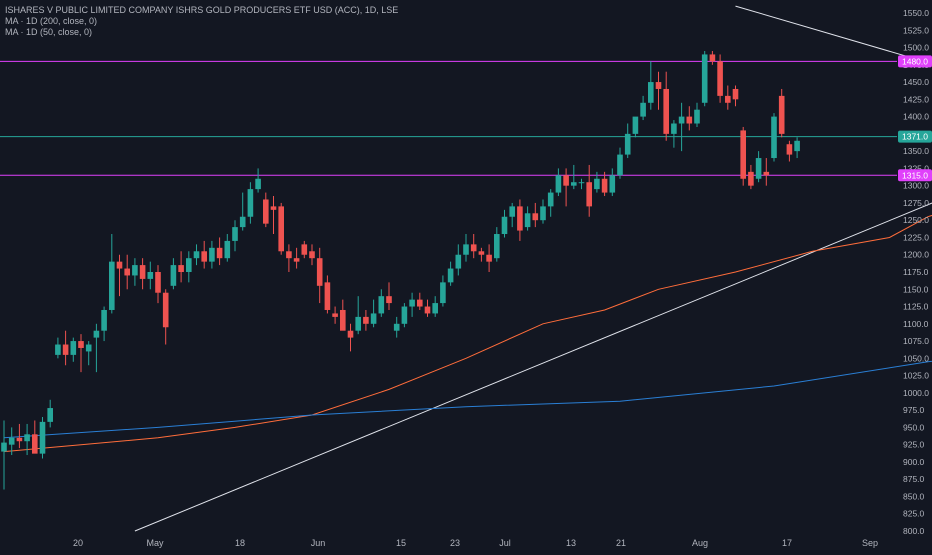 This screenshot has height=555, width=932. What do you see at coordinates (916, 324) in the screenshot?
I see `y-tick-label: 1100.0` at bounding box center [916, 324].